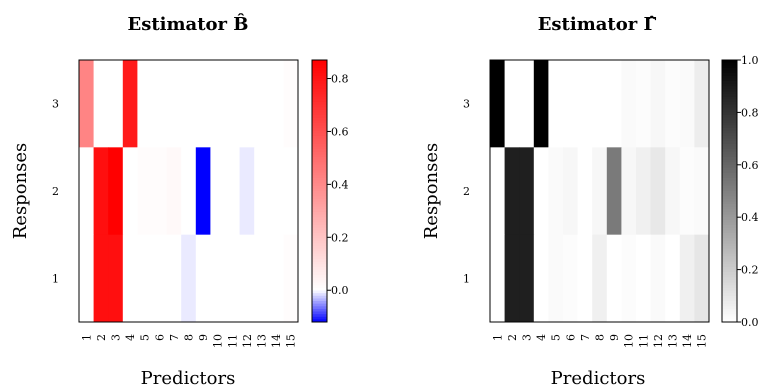 This screenshot has width=765, height=392. Describe the element at coordinates (188, 24) in the screenshot. I see `panel-b-title: Estimator B̂` at that location.